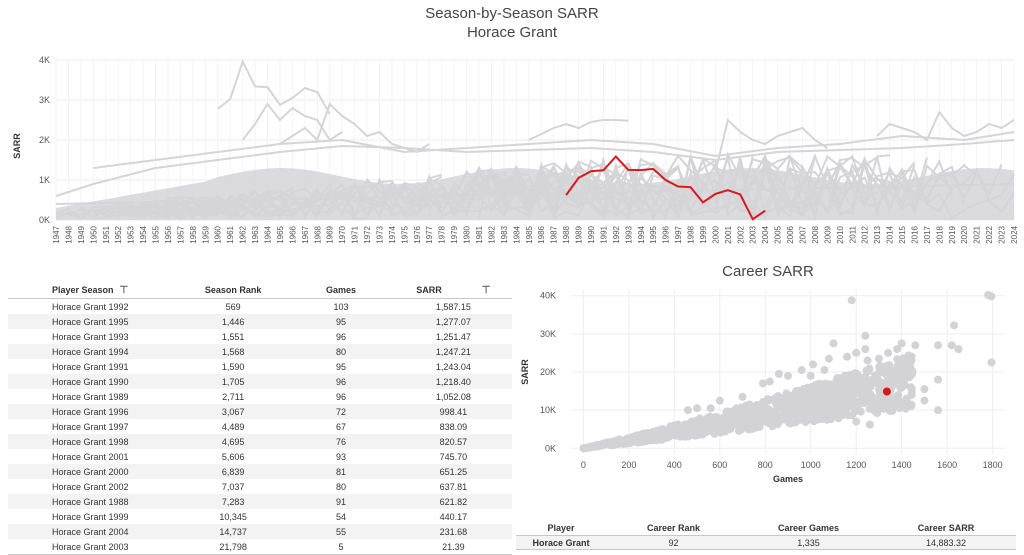 The image size is (1024, 555). What do you see at coordinates (260, 396) in the screenshot?
I see `table-row: Horace Grant 1989 2,711 96 1,052.08` at bounding box center [260, 396].